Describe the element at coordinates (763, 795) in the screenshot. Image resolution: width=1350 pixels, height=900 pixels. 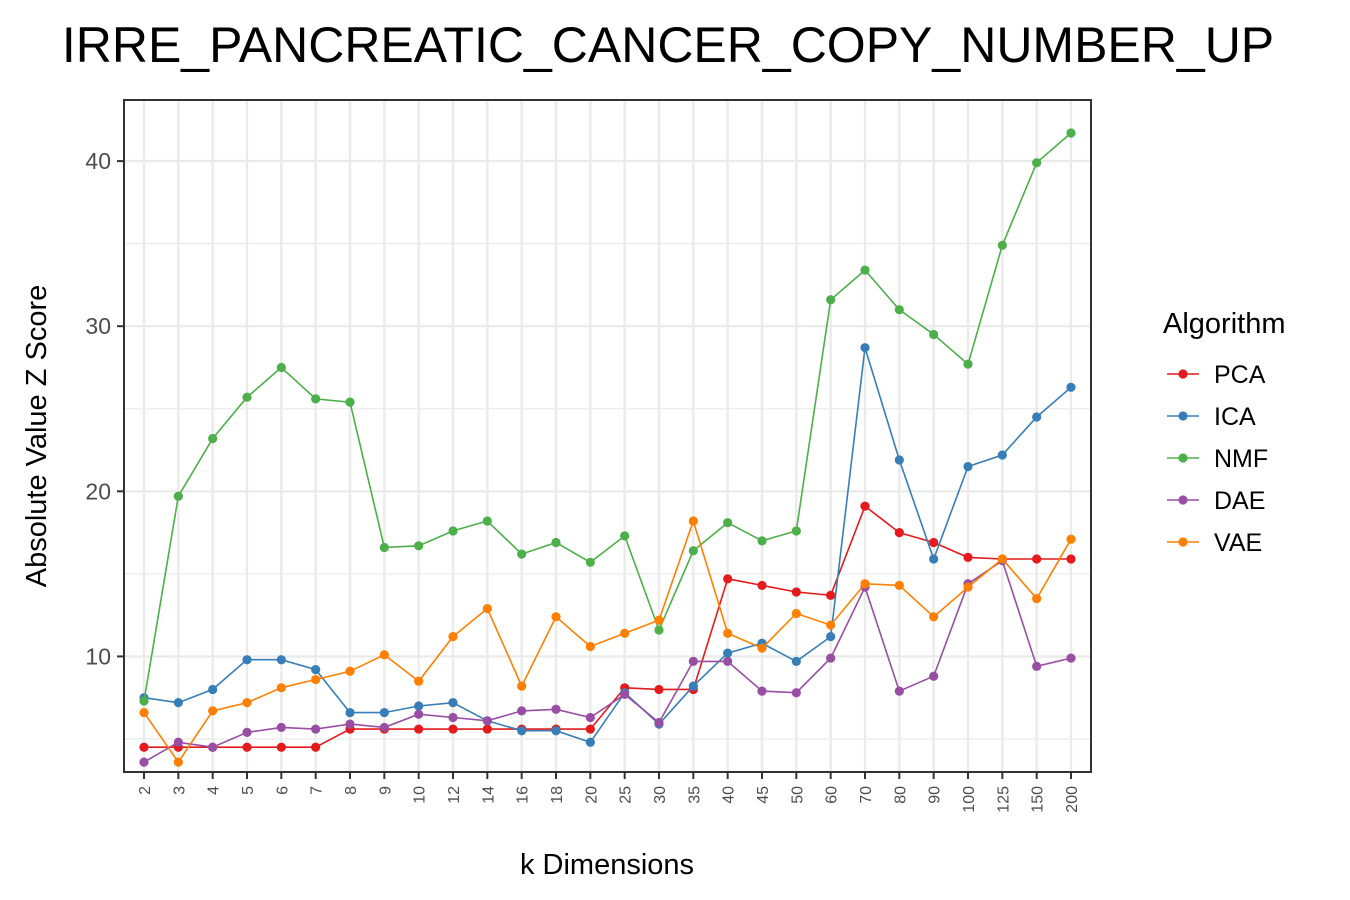
I see `x-tick-label: 45` at that location.